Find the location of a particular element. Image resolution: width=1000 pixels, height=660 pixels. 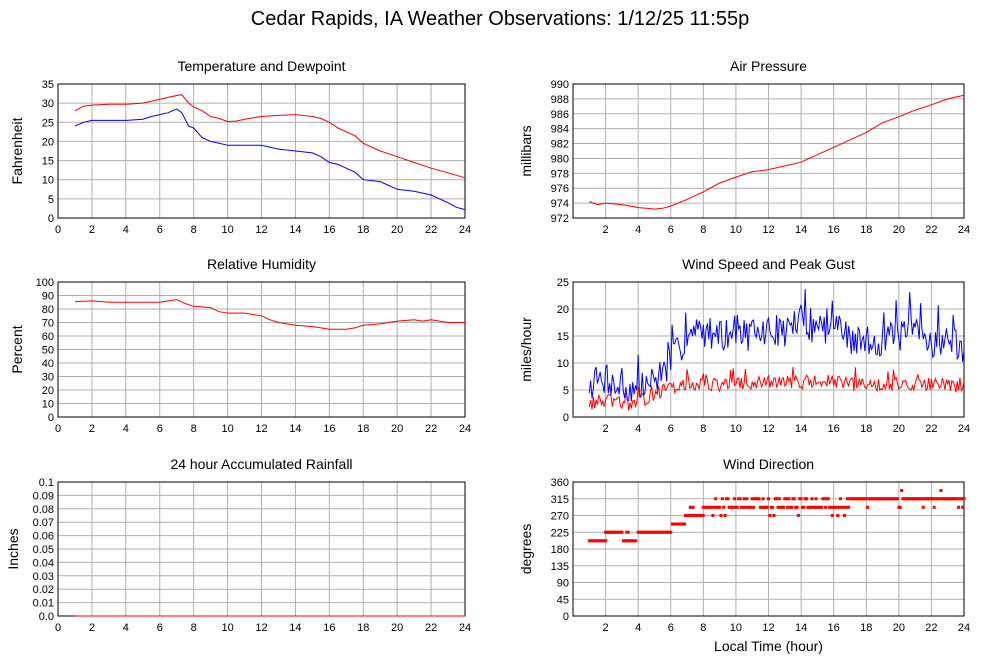

y-tick-label: 25 is located at coordinates (563, 283).